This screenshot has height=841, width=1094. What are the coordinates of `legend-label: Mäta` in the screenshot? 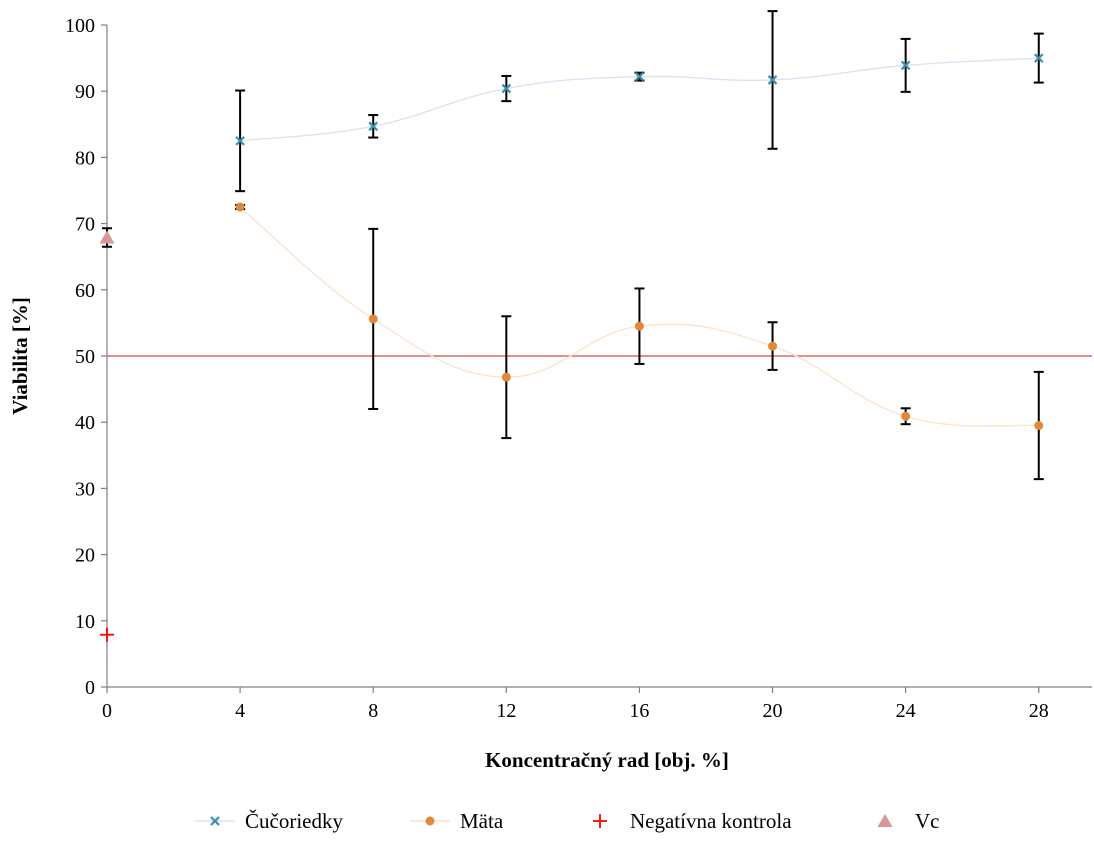 It's located at (482, 821).